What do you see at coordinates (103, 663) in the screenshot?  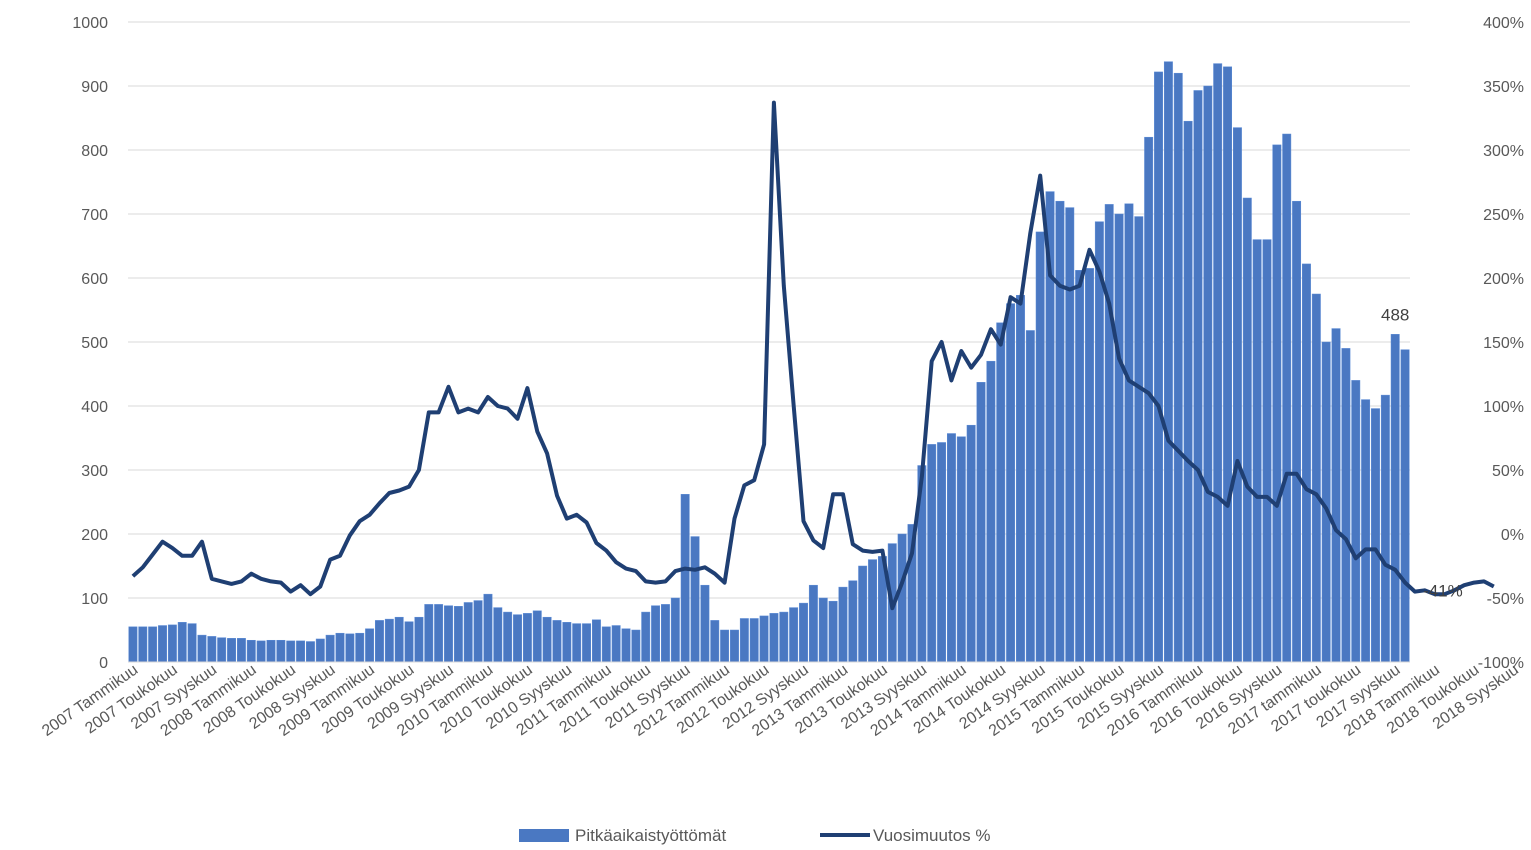 I see `left-tick-label: 0` at bounding box center [103, 663].